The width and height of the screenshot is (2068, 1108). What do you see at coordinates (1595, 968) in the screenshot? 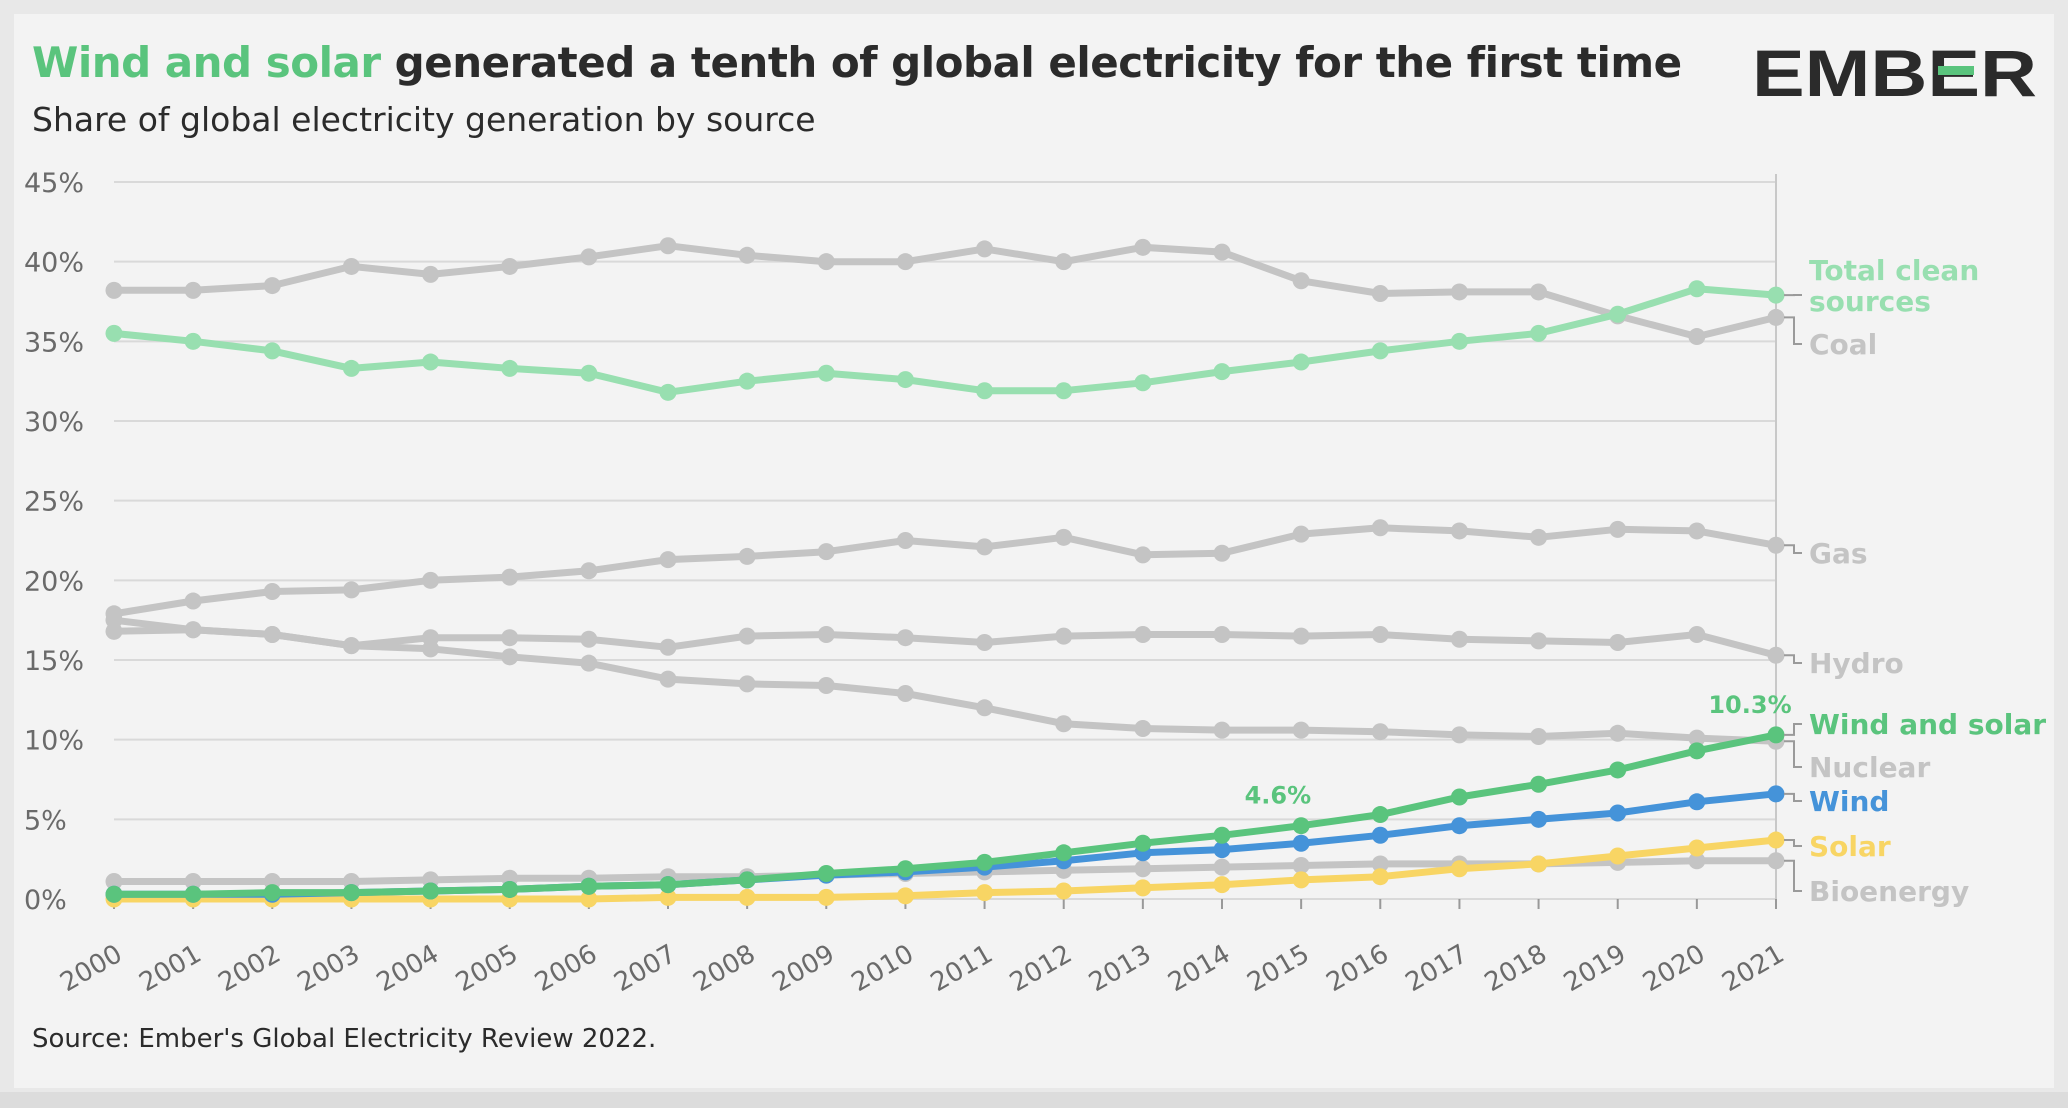
I see `x-tick-label: 2019` at bounding box center [1595, 968].